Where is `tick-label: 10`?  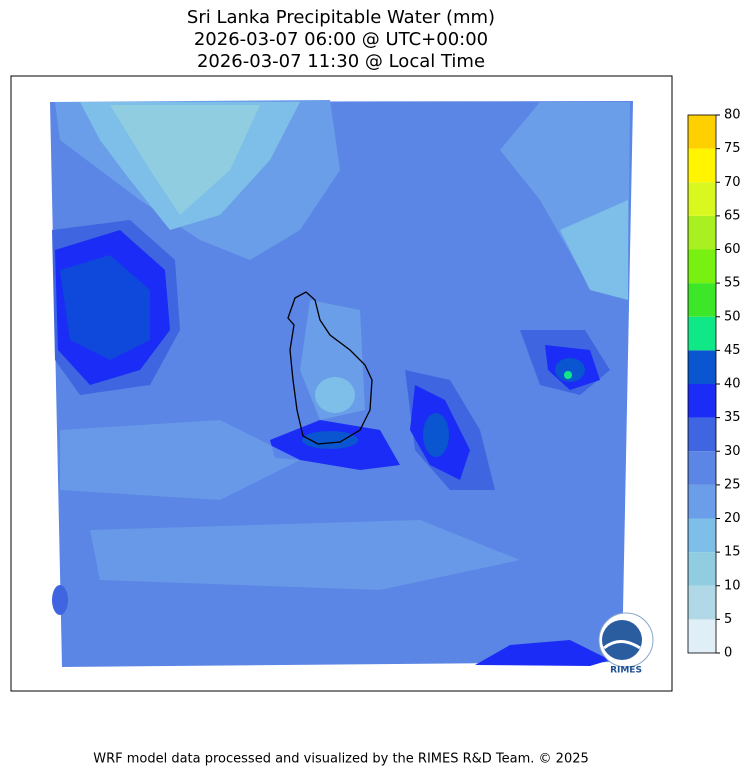 tick-label: 10 is located at coordinates (732, 585).